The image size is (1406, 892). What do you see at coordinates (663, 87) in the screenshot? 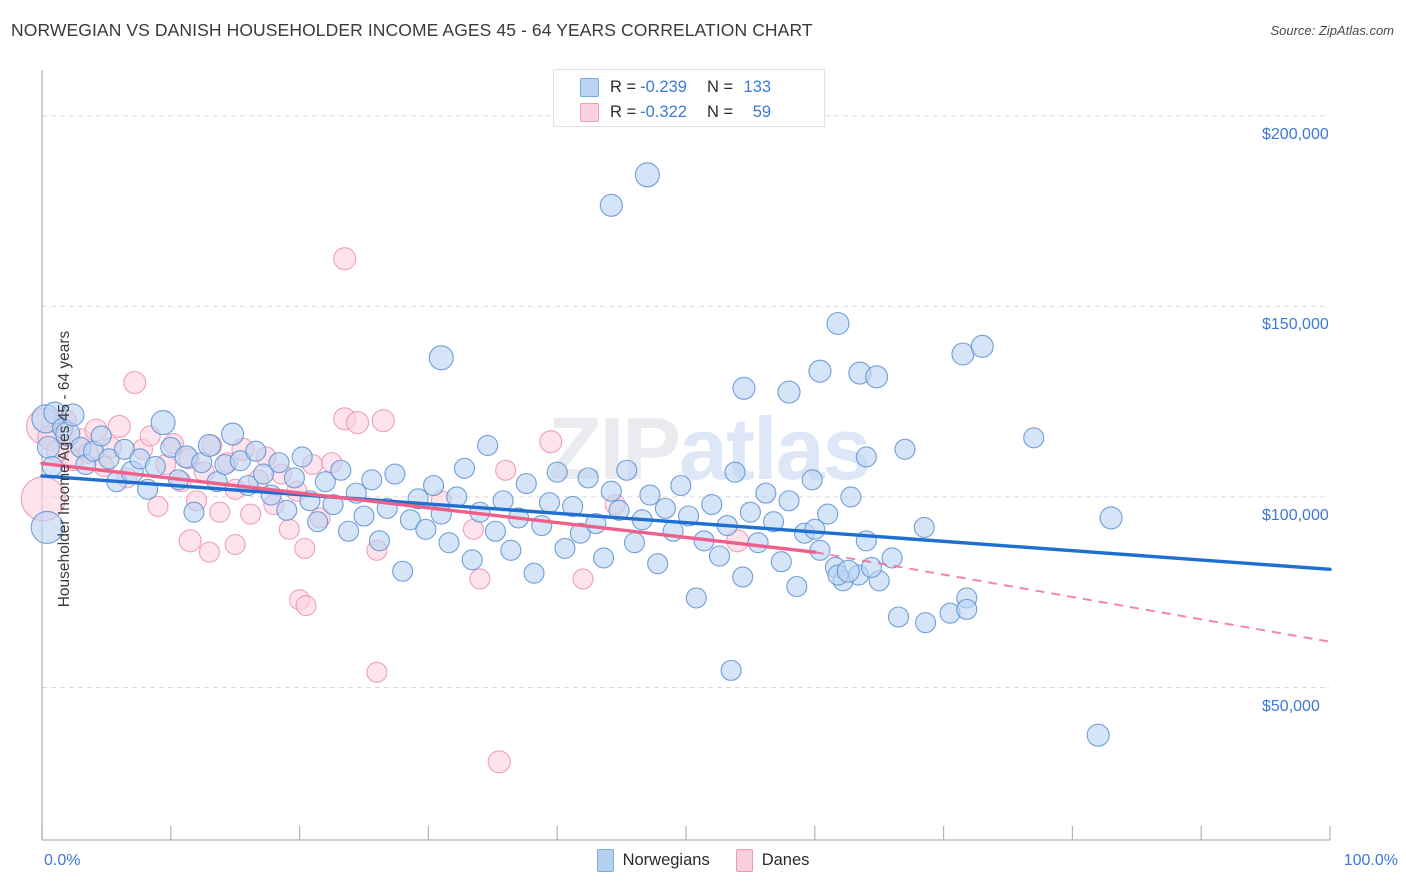
I see `legend-r-value-blue: -0.239` at bounding box center [663, 87].